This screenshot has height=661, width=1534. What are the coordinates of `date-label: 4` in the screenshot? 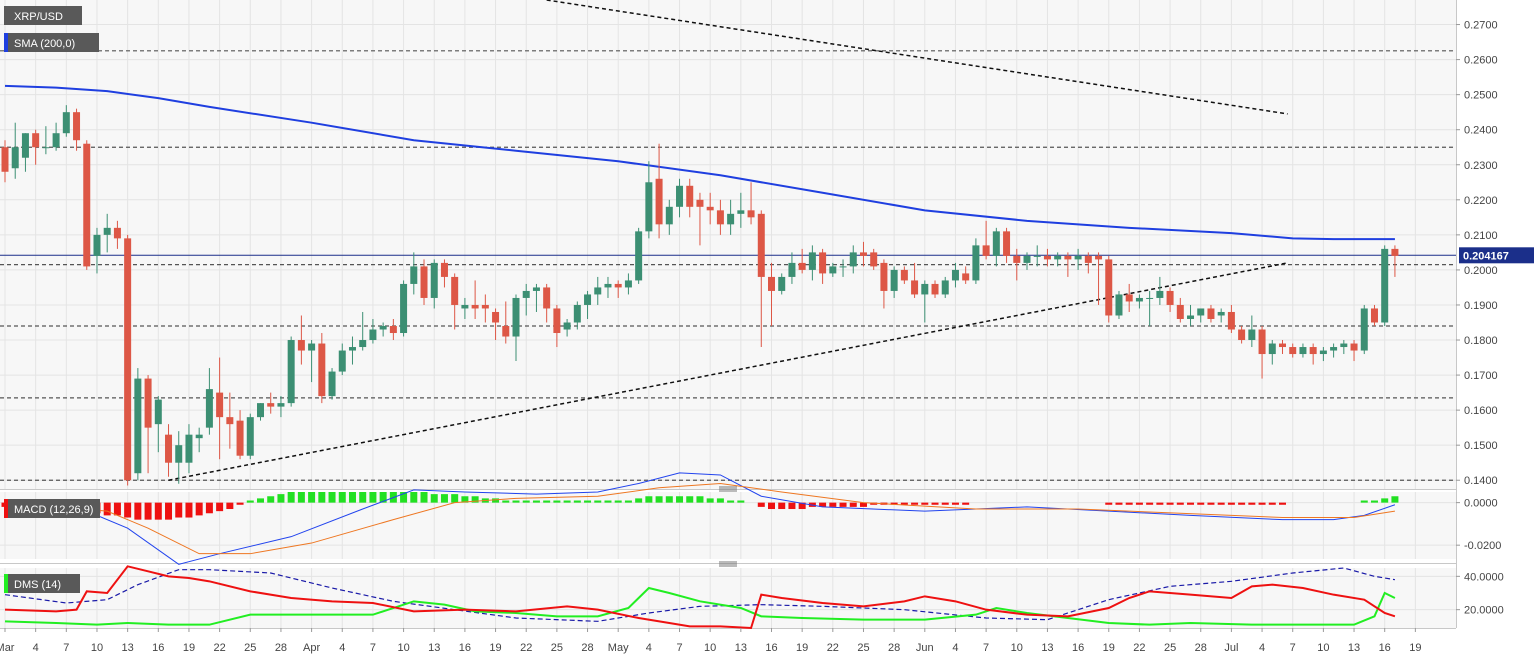 It's located at (1262, 648).